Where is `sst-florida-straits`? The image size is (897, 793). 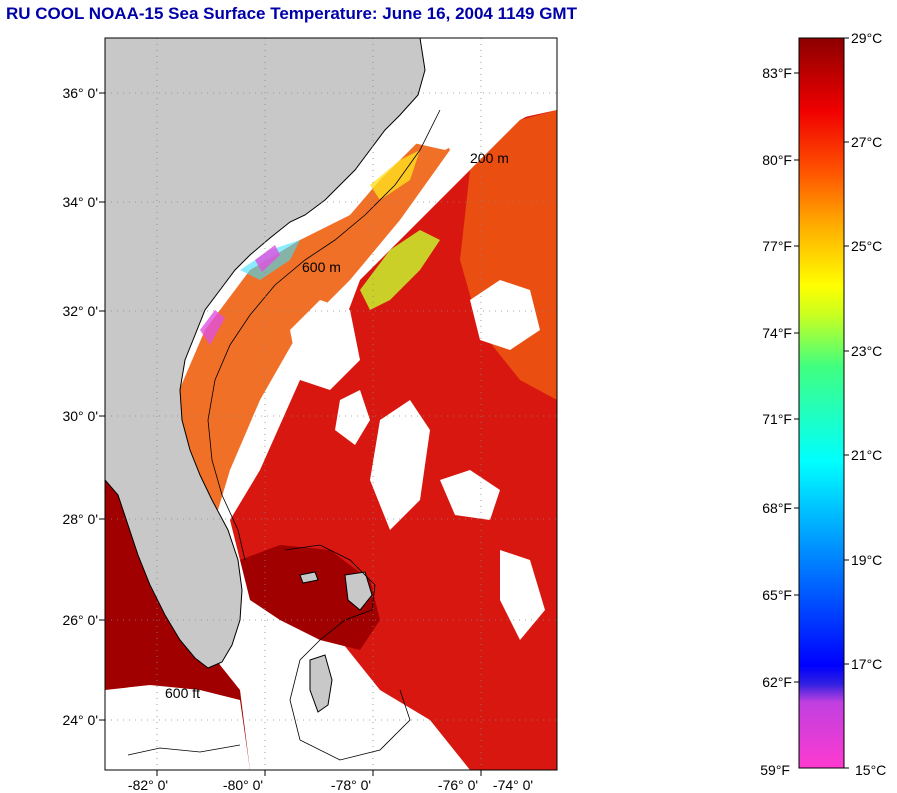
sst-florida-straits is located at coordinates (310, 597).